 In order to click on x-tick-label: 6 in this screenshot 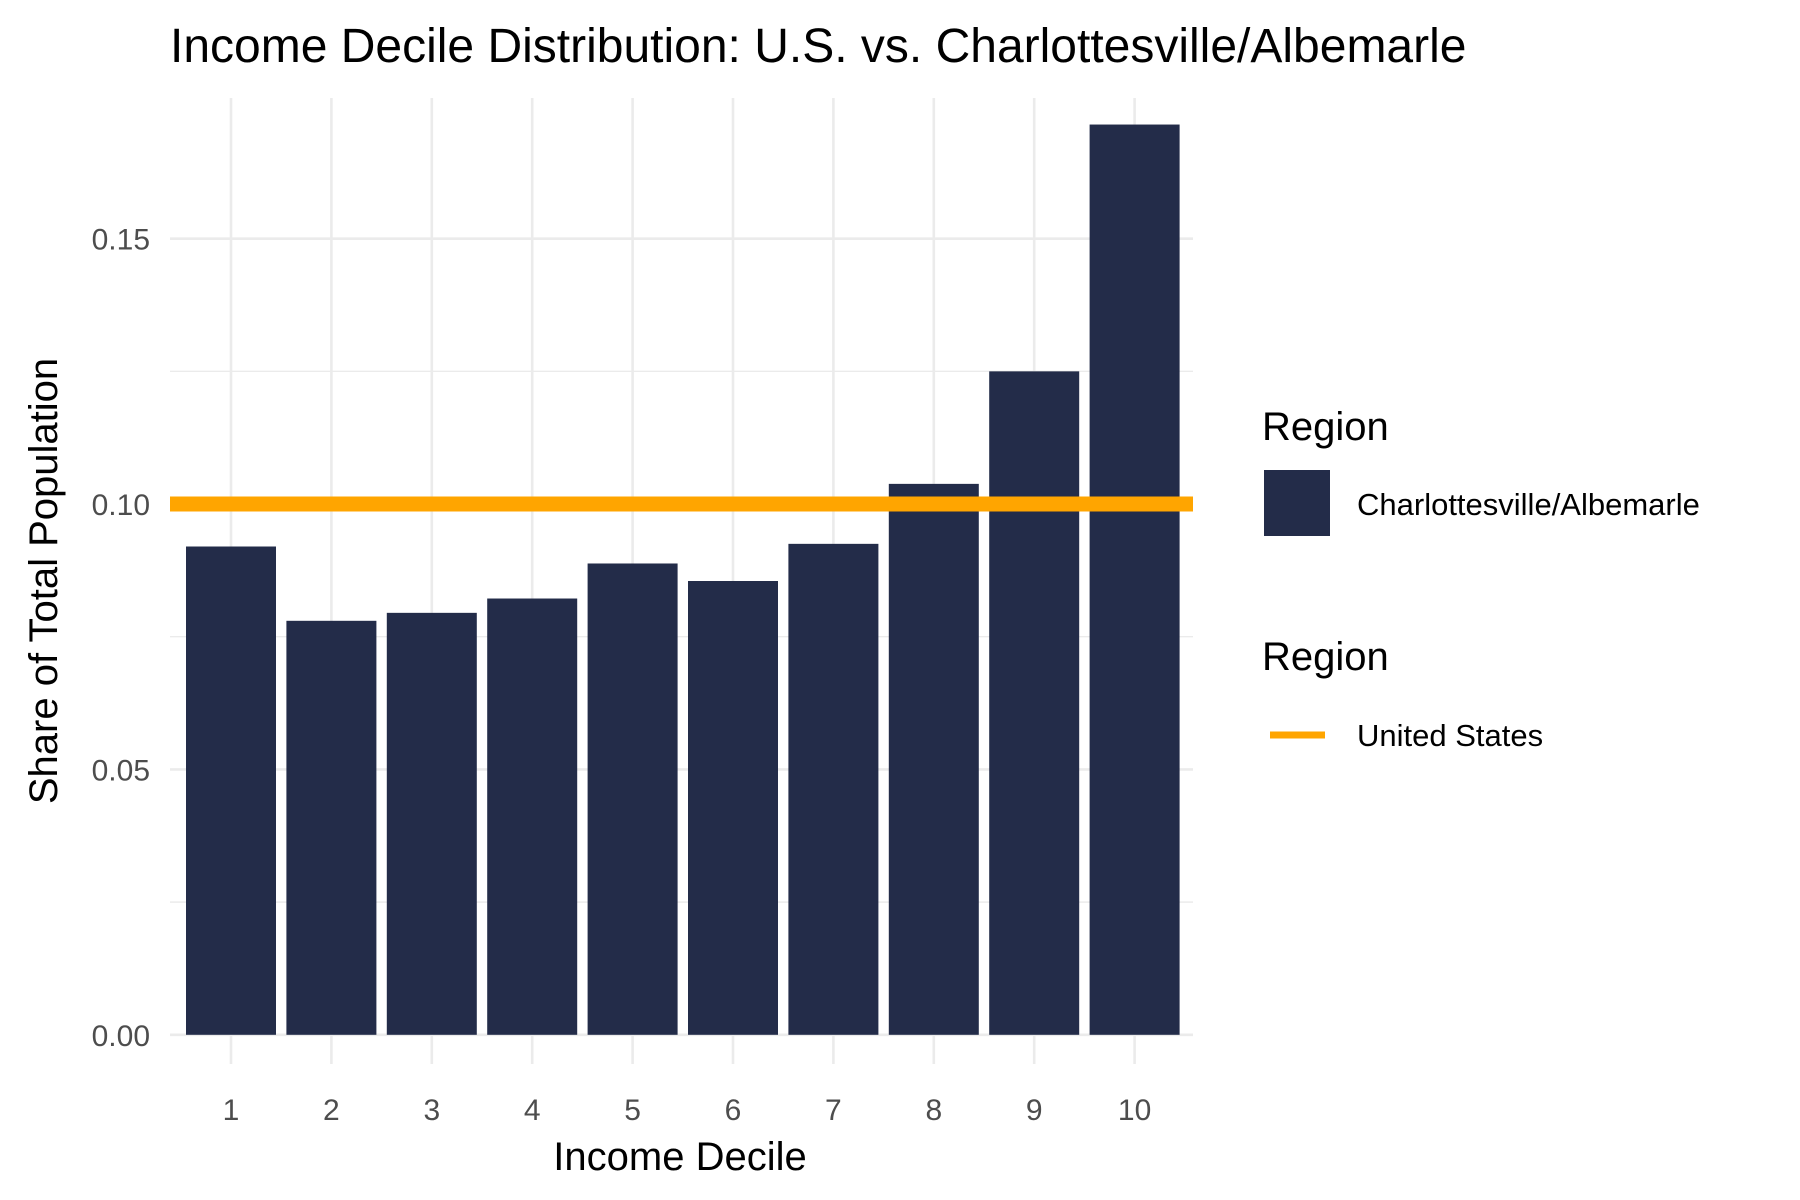, I will do `click(733, 1110)`.